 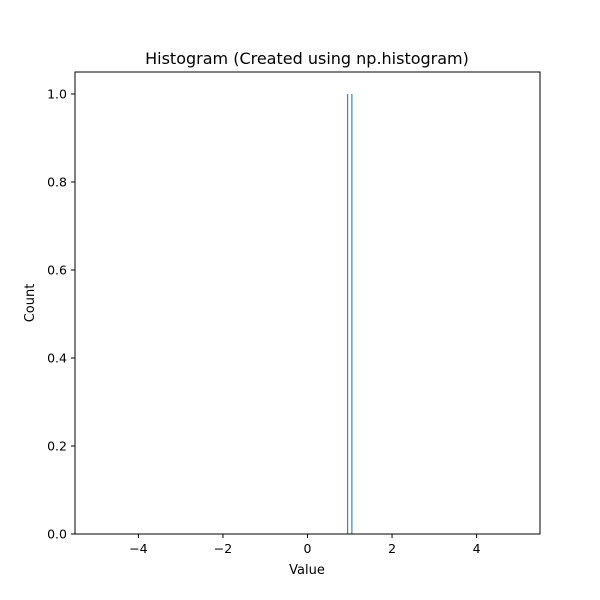 What do you see at coordinates (61, 314) in the screenshot?
I see `y-axis: 0.0 0.2 0.4 0.6 0.8 1.0` at bounding box center [61, 314].